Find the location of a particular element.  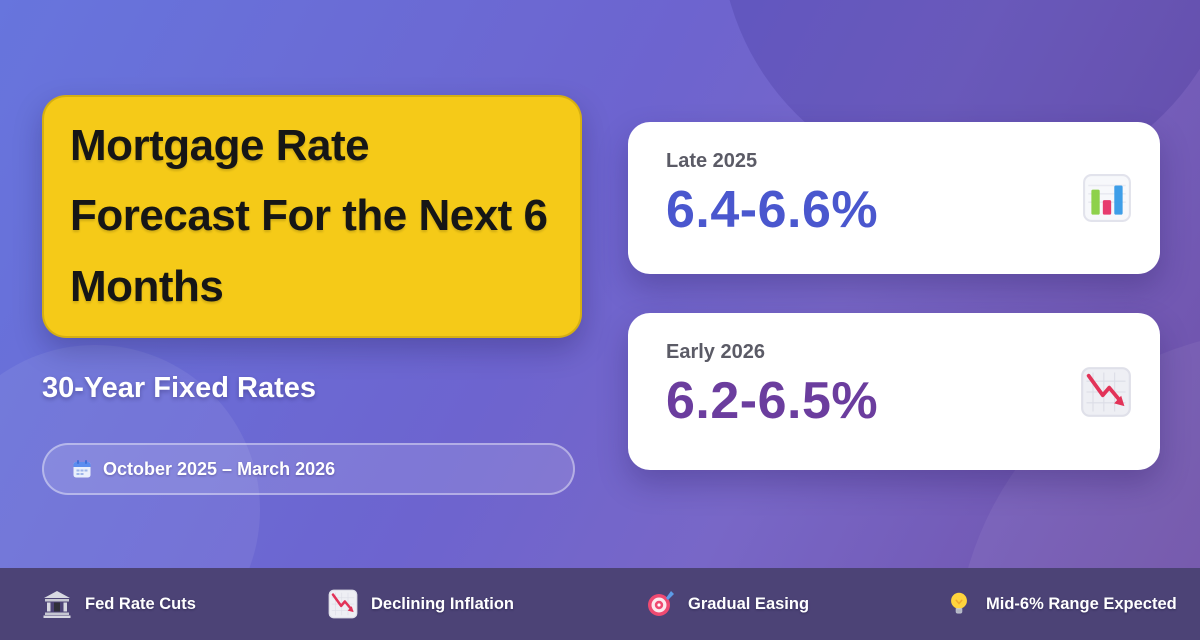

bank-icon is located at coordinates (57, 604).